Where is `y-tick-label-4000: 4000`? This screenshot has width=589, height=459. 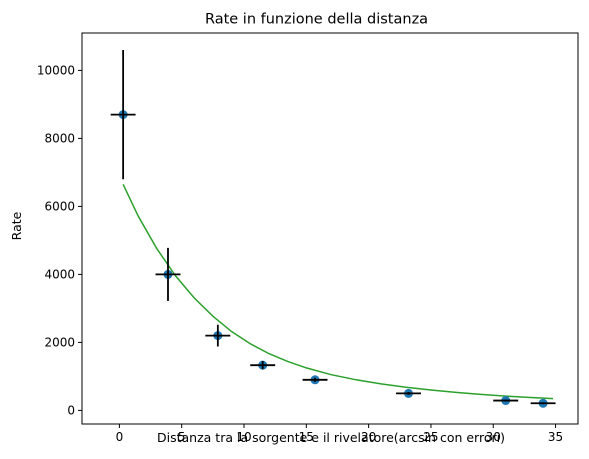 y-tick-label-4000: 4000 is located at coordinates (59, 275).